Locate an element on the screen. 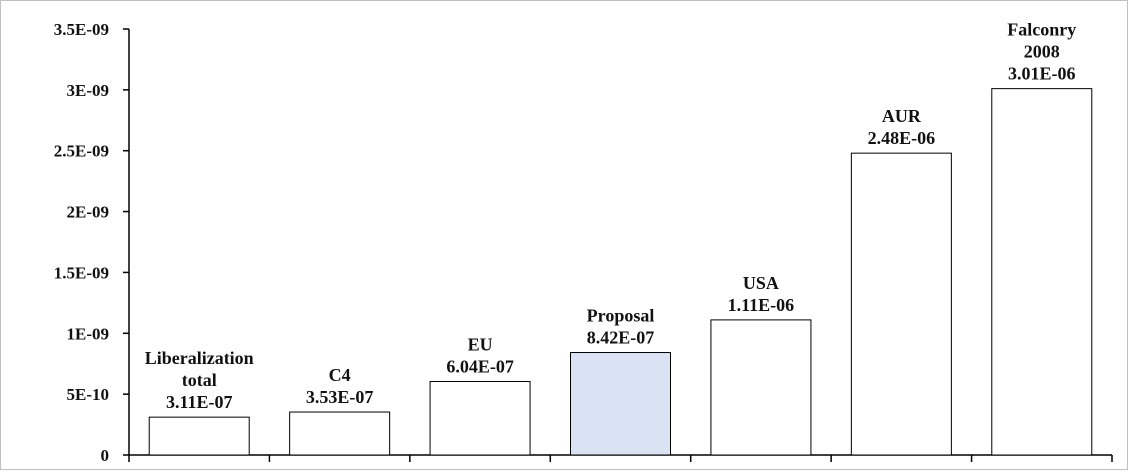 The height and width of the screenshot is (475, 1135). bar-label-line: 8.42E-07 is located at coordinates (621, 338).